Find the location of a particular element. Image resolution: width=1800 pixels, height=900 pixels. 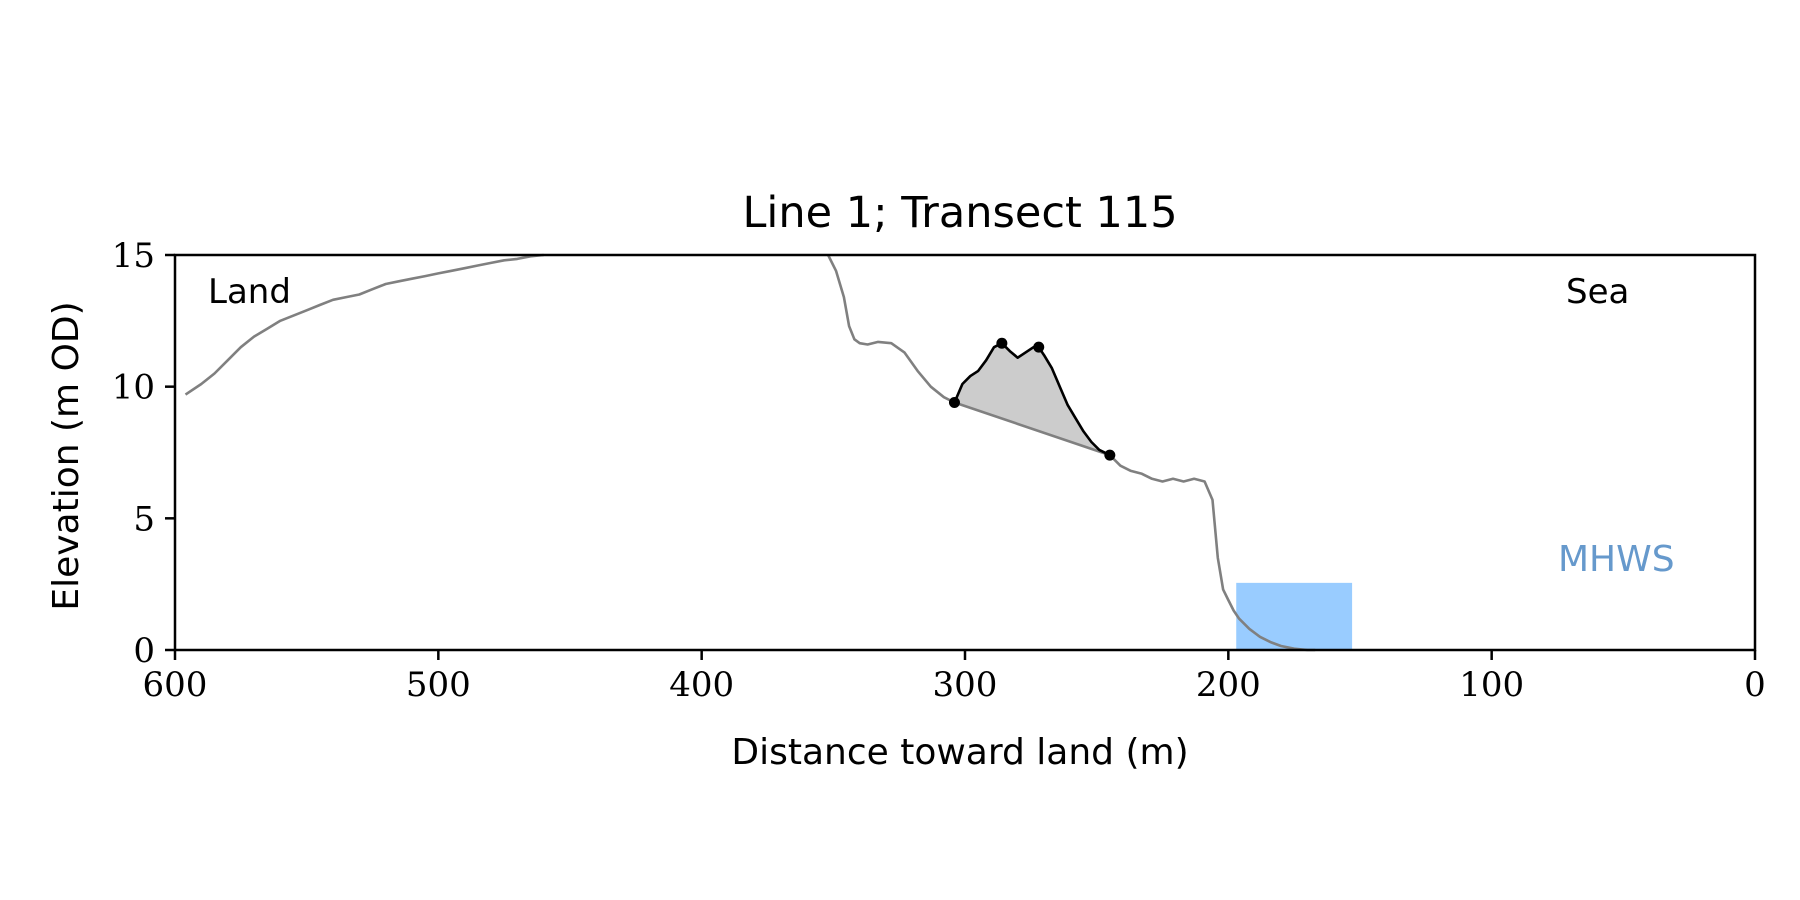

series-line-profile-seaward is located at coordinates (1071, 453).